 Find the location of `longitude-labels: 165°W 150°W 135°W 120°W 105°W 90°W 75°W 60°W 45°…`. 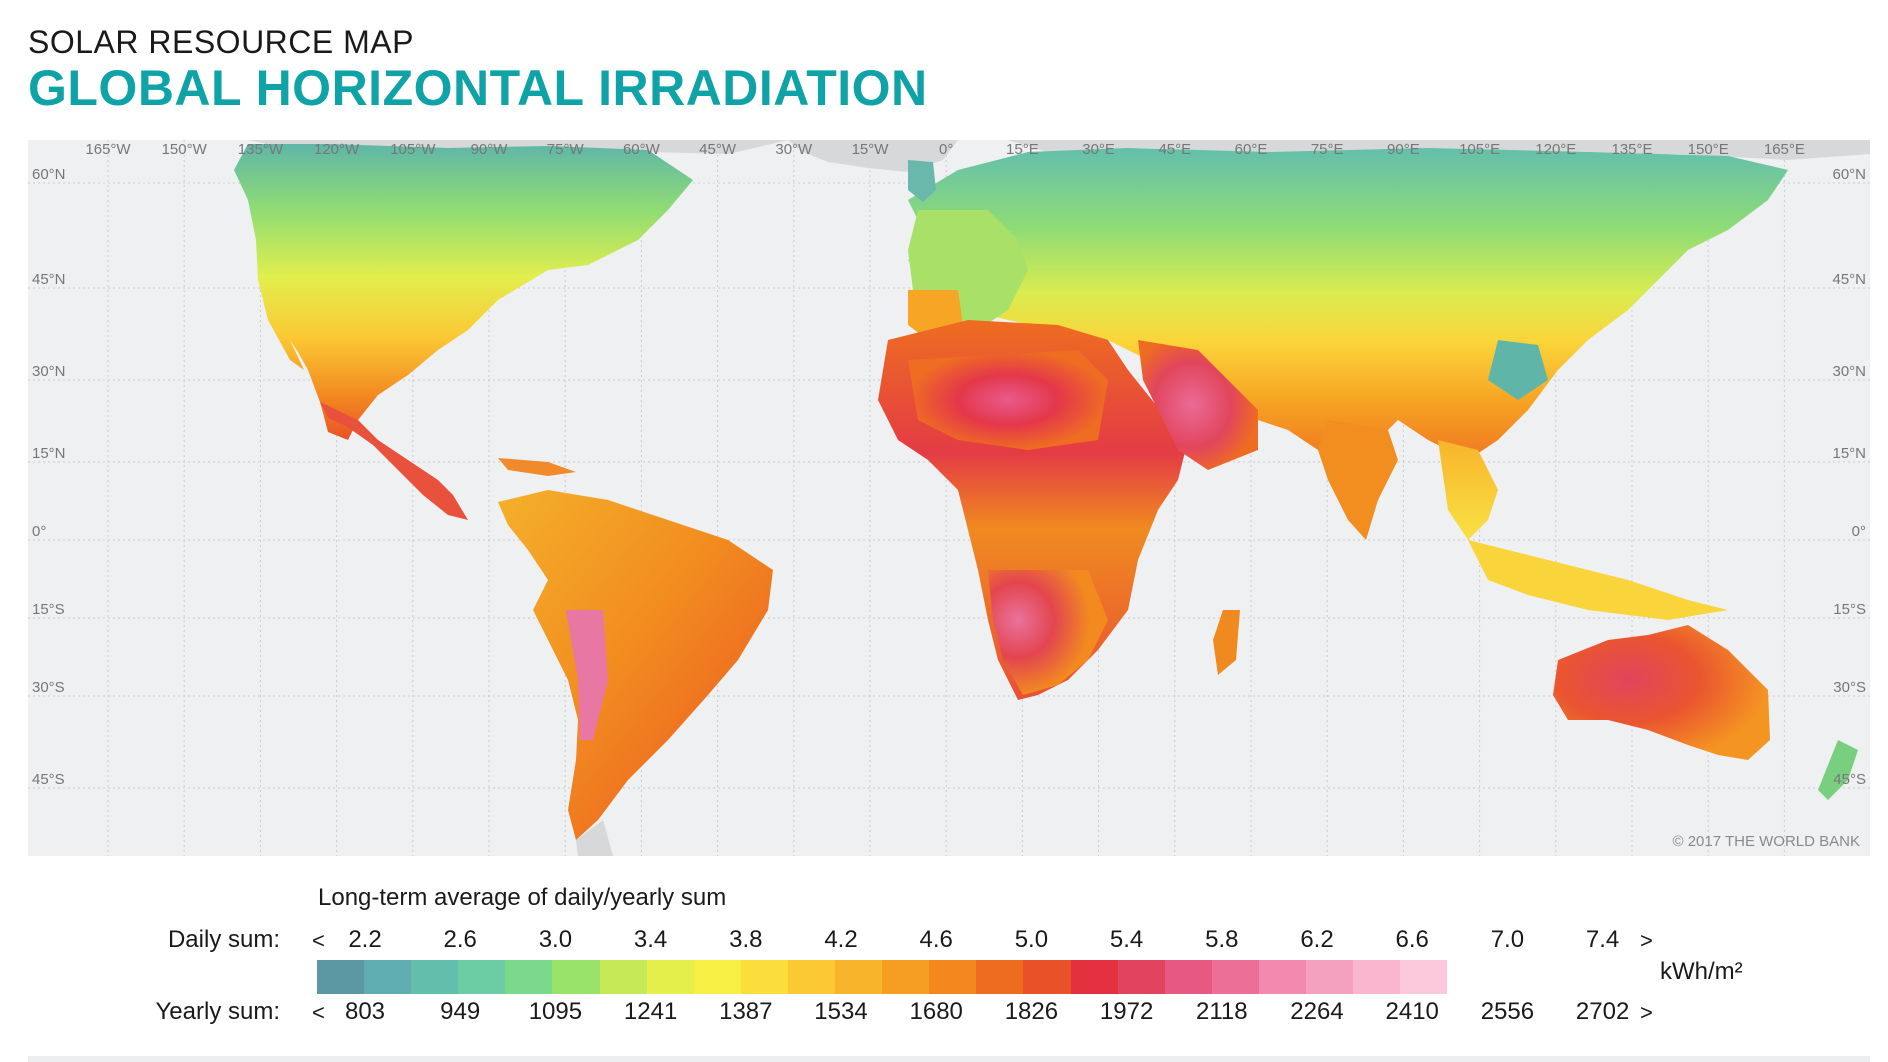

longitude-labels: 165°W 150°W 135°W 120°W 105°W 90°W 75°W 60°W 45°… is located at coordinates (945, 149).